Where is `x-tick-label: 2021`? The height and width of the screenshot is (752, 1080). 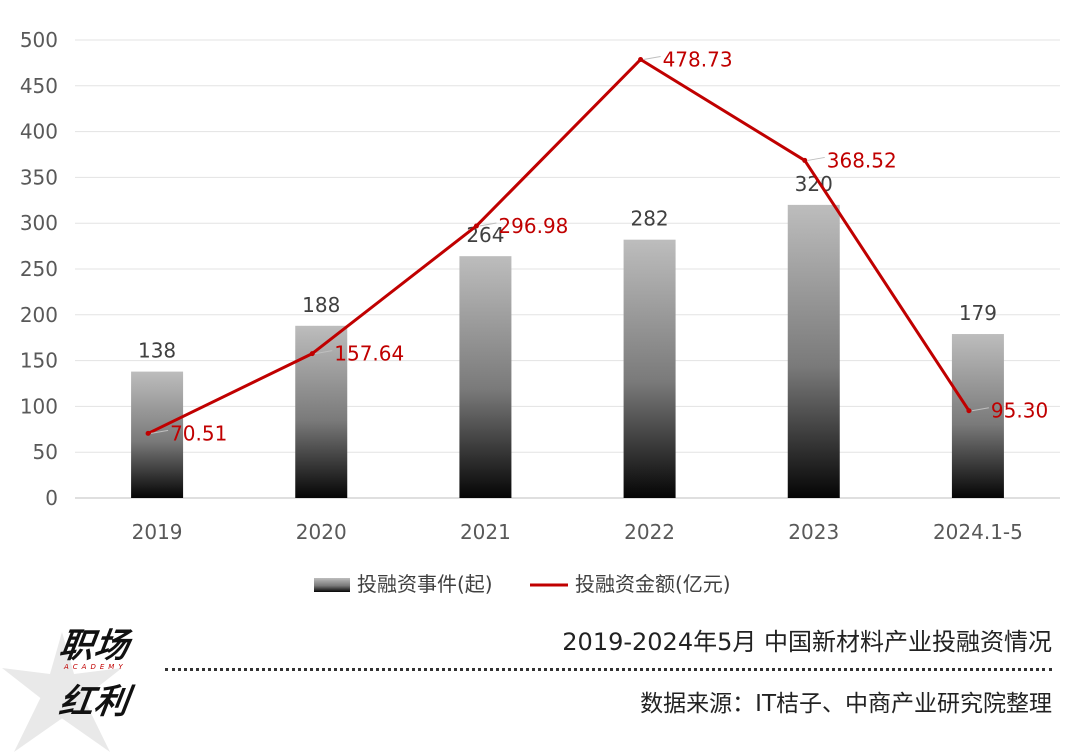
x-tick-label: 2021 is located at coordinates (485, 532).